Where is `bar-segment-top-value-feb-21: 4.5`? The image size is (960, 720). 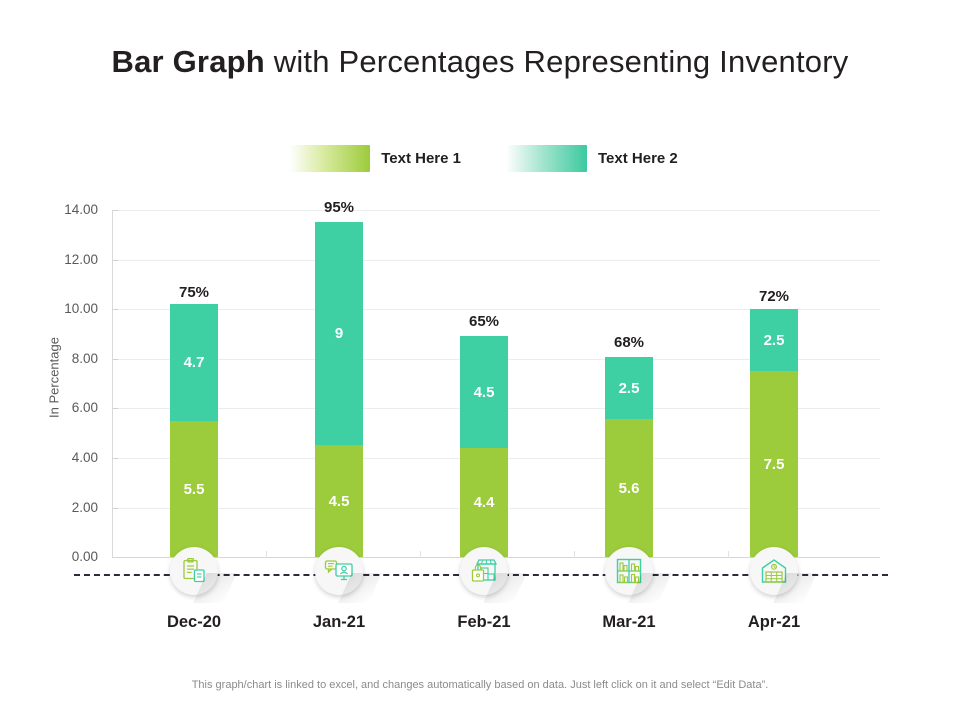 bar-segment-top-value-feb-21: 4.5 is located at coordinates (484, 392).